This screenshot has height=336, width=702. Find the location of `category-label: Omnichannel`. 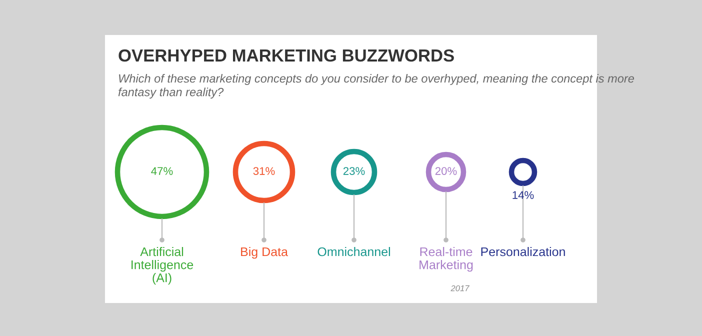

category-label: Omnichannel is located at coordinates (354, 251).